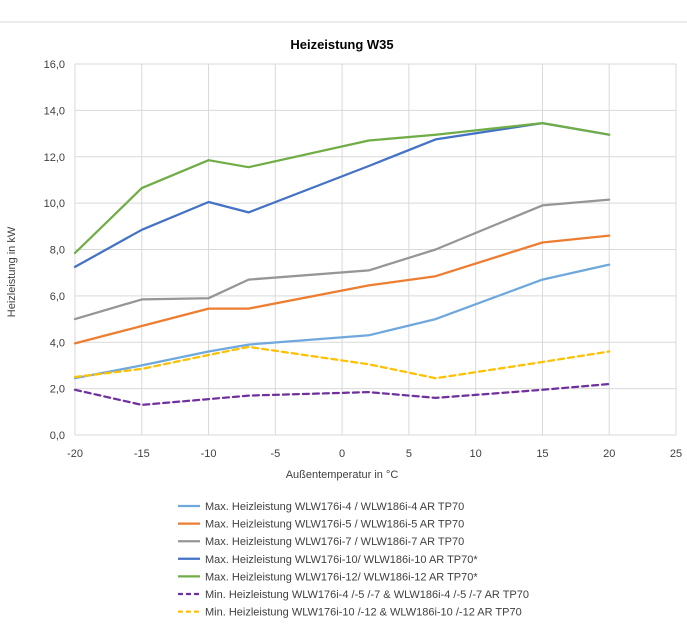 Image resolution: width=687 pixels, height=627 pixels. Describe the element at coordinates (342, 475) in the screenshot. I see `x-axis-label: Außentemperatur in °C` at that location.